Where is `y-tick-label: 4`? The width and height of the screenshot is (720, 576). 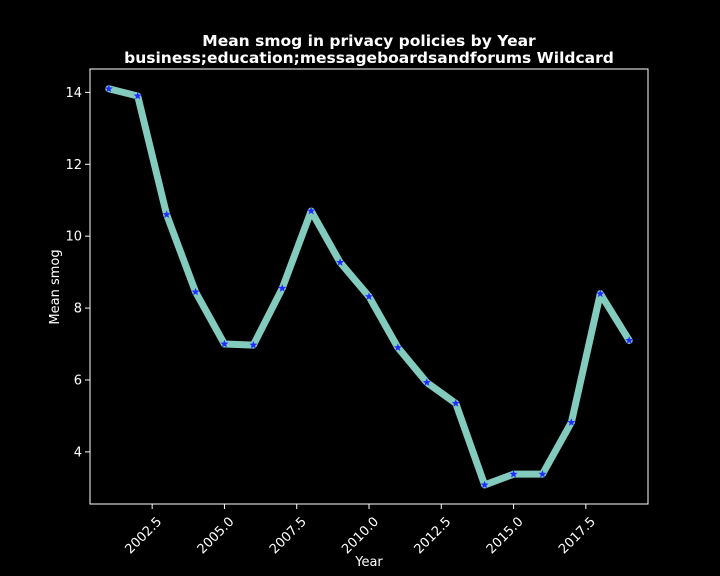 y-tick-label: 4 is located at coordinates (78, 452).